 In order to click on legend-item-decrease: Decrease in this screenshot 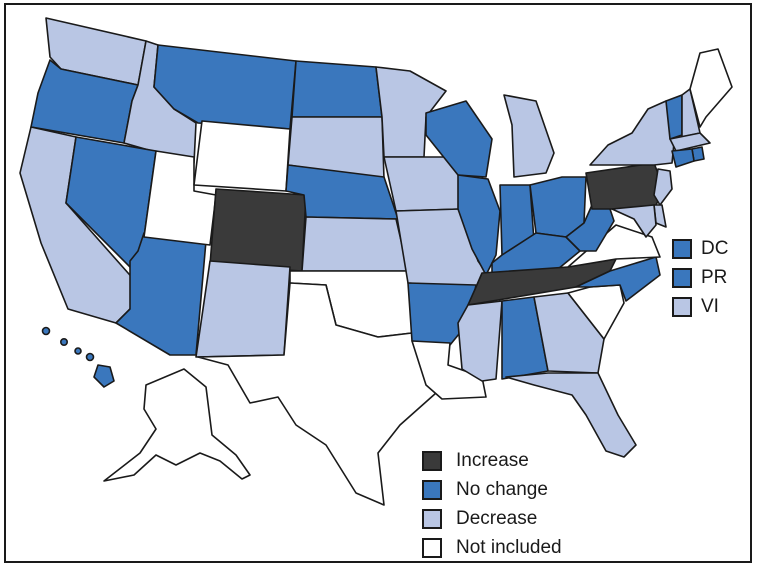, I will do `click(492, 518)`.